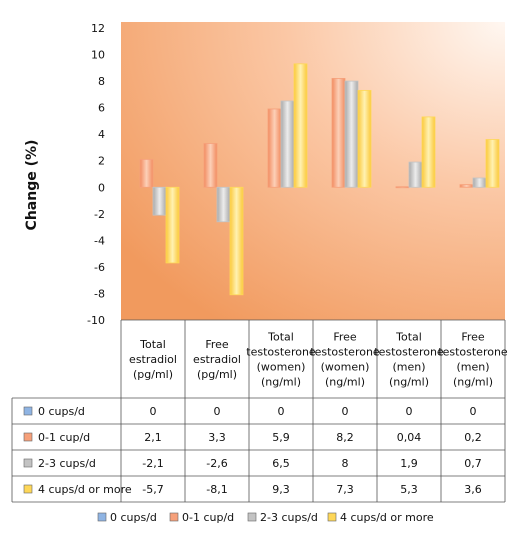  Describe the element at coordinates (98, 28) in the screenshot. I see `y-tick-label: 12` at that location.